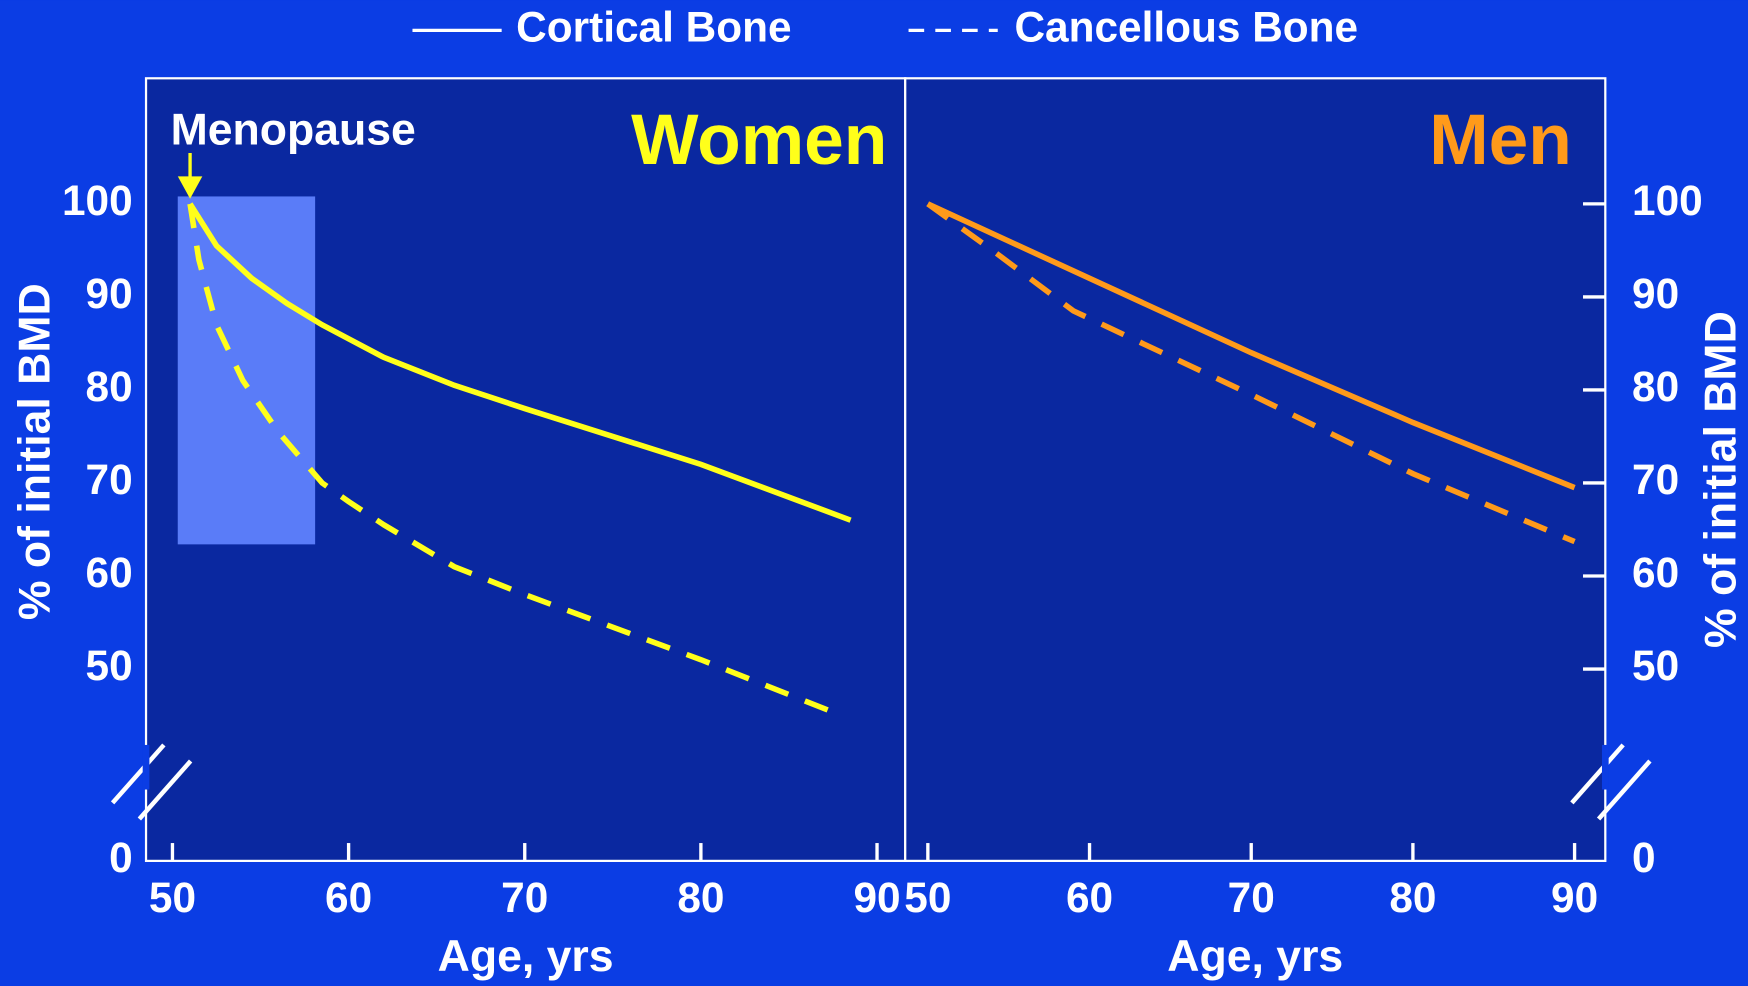  I want to click on panel-title: Men, so click(1500, 140).